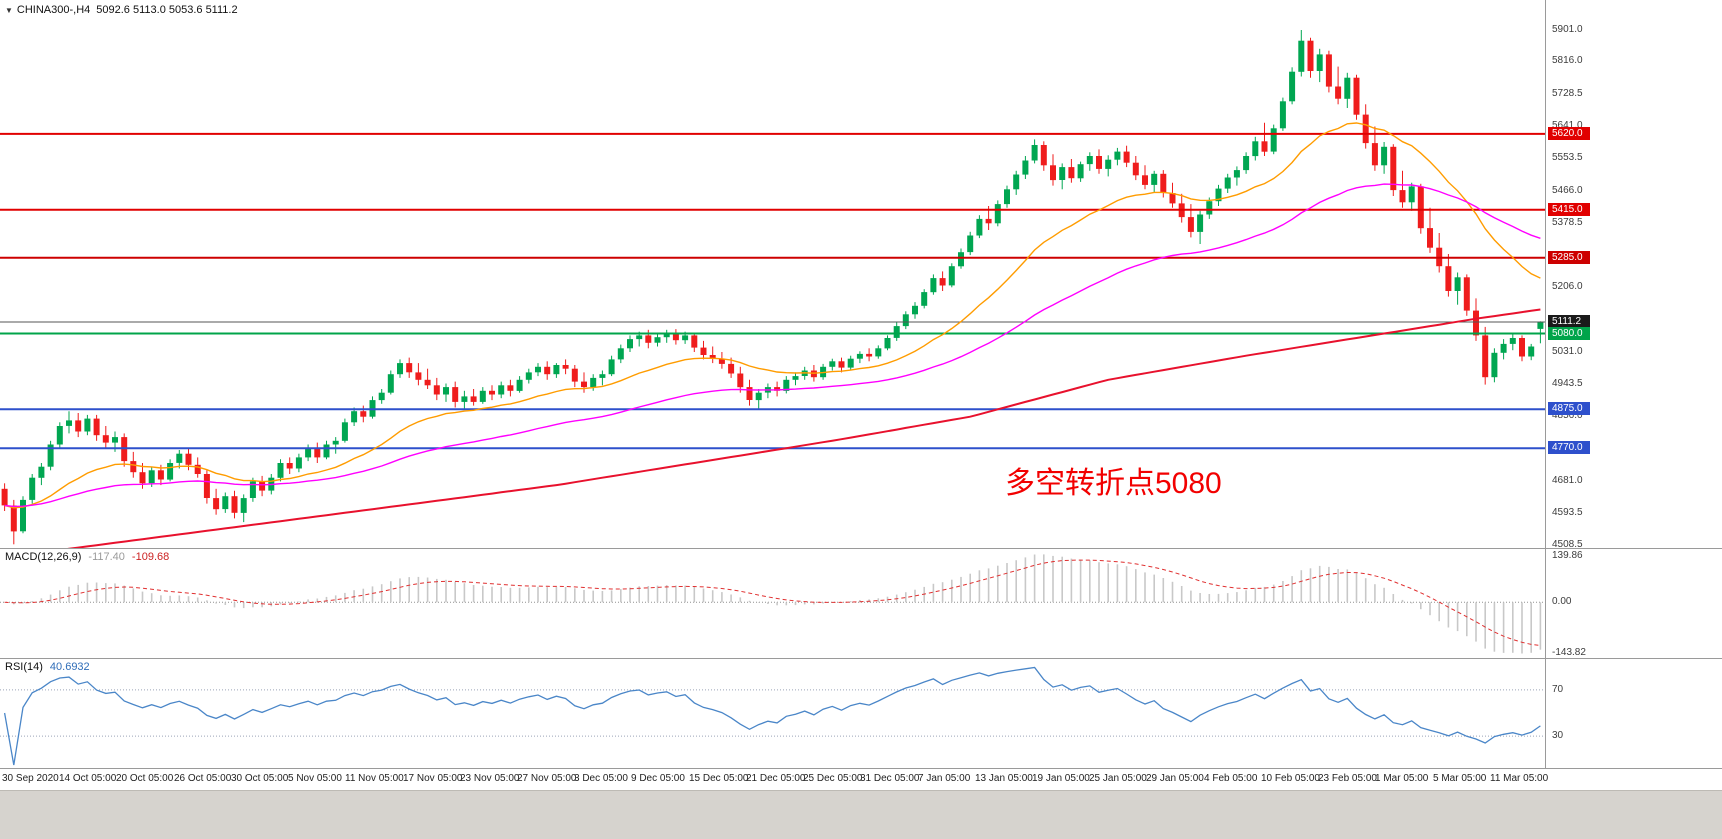  What do you see at coordinates (1567, 190) in the screenshot?
I see `price-tick-label: 5466.0` at bounding box center [1567, 190].